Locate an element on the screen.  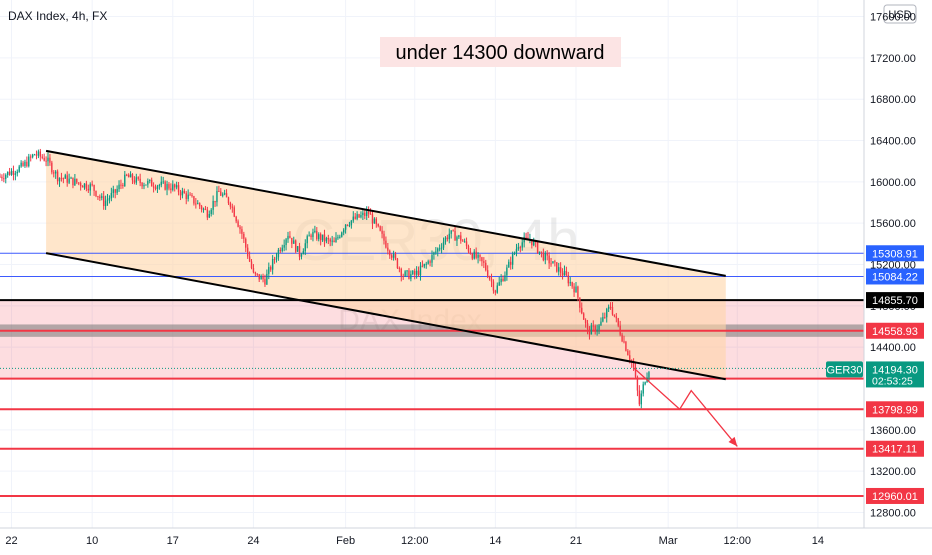
price-tick-label: 17200.00 is located at coordinates (893, 59).